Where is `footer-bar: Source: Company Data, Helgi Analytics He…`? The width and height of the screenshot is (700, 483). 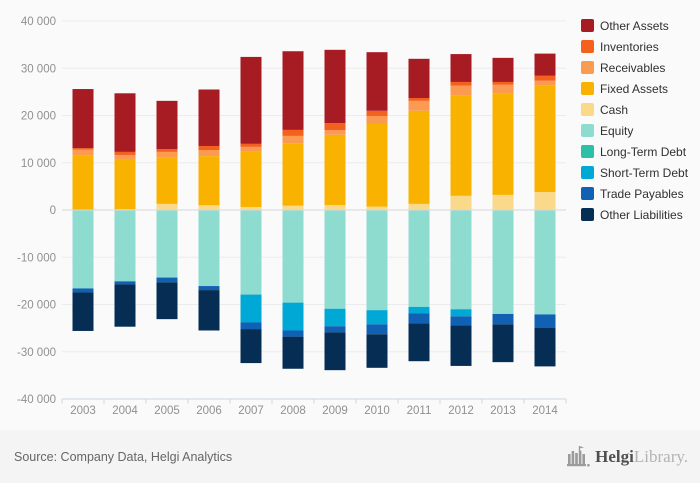
footer-bar: Source: Company Data, Helgi Analytics He… is located at coordinates (350, 456).